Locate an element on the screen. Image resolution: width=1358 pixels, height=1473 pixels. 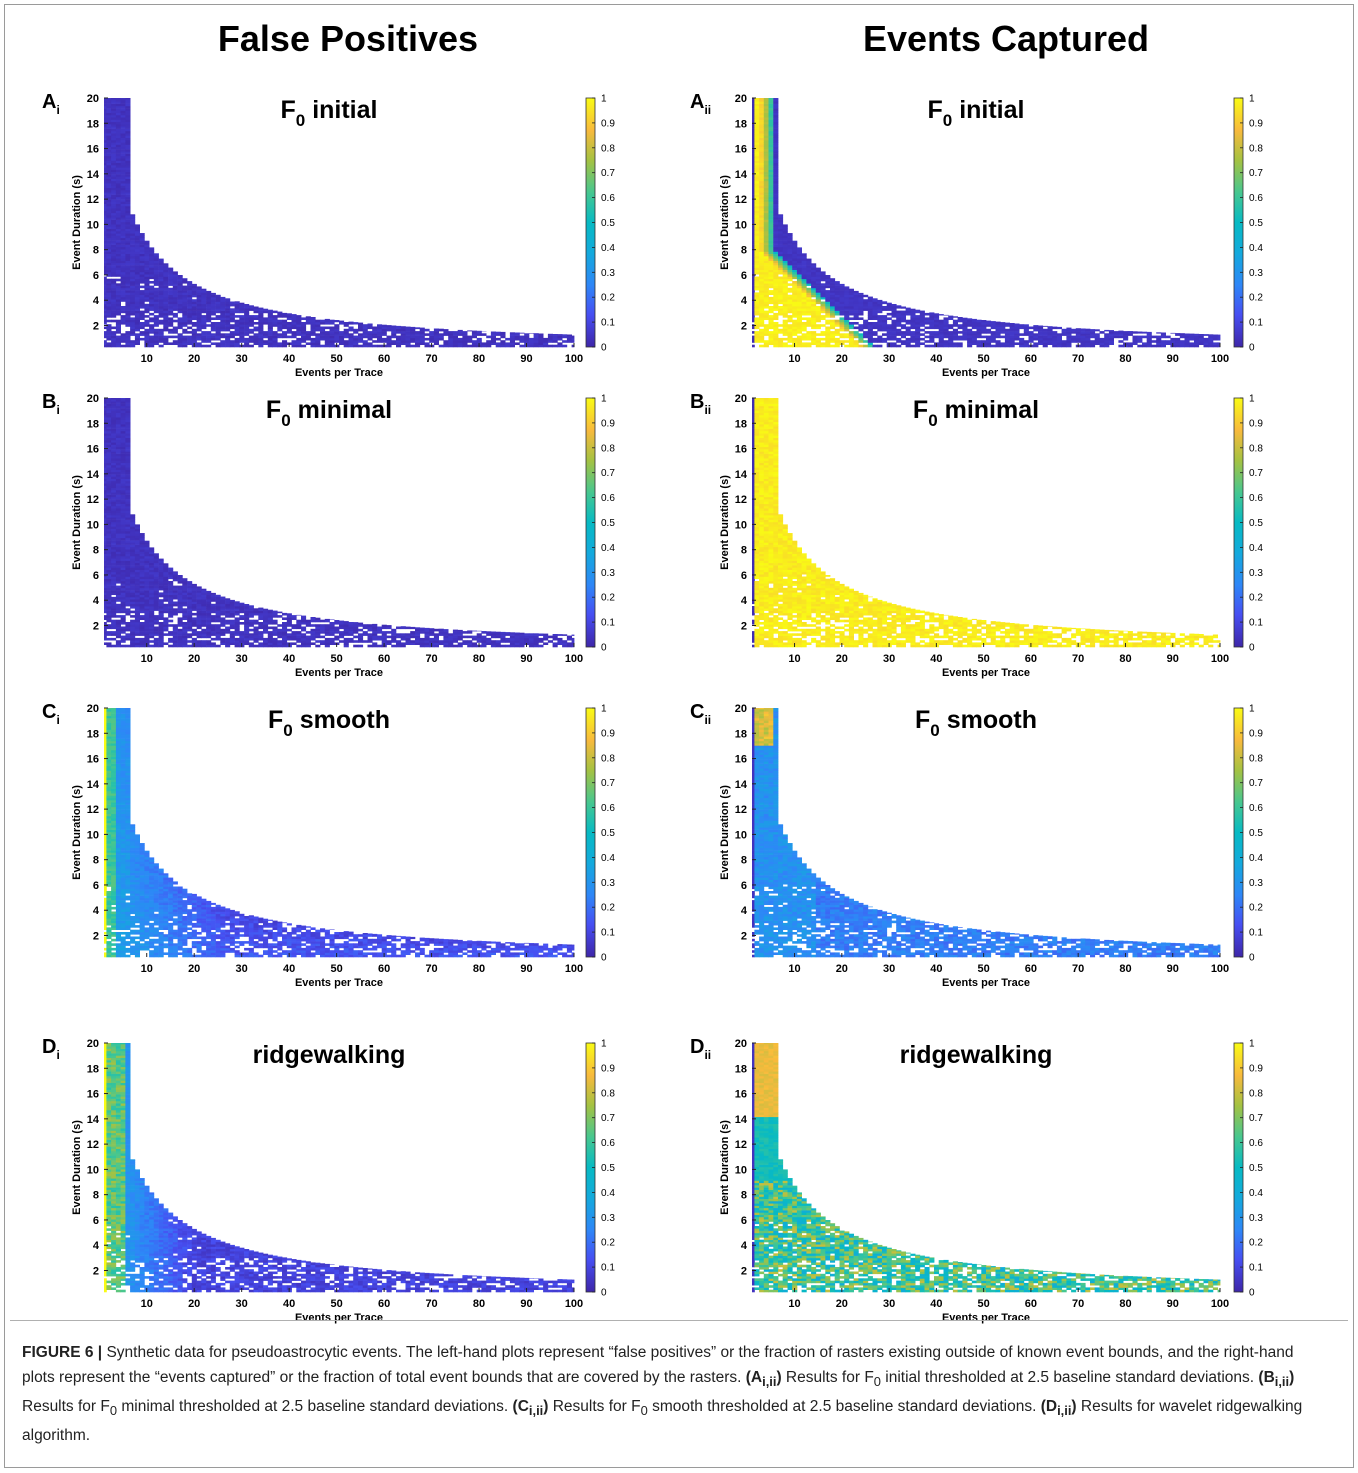
colorbar-tick-label: 0.1 is located at coordinates (608, 323).